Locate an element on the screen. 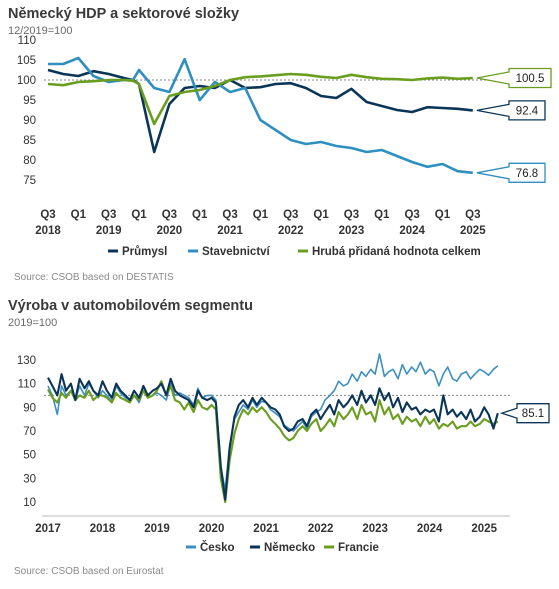 The height and width of the screenshot is (589, 559). y-tick-label: 130 is located at coordinates (26, 361).